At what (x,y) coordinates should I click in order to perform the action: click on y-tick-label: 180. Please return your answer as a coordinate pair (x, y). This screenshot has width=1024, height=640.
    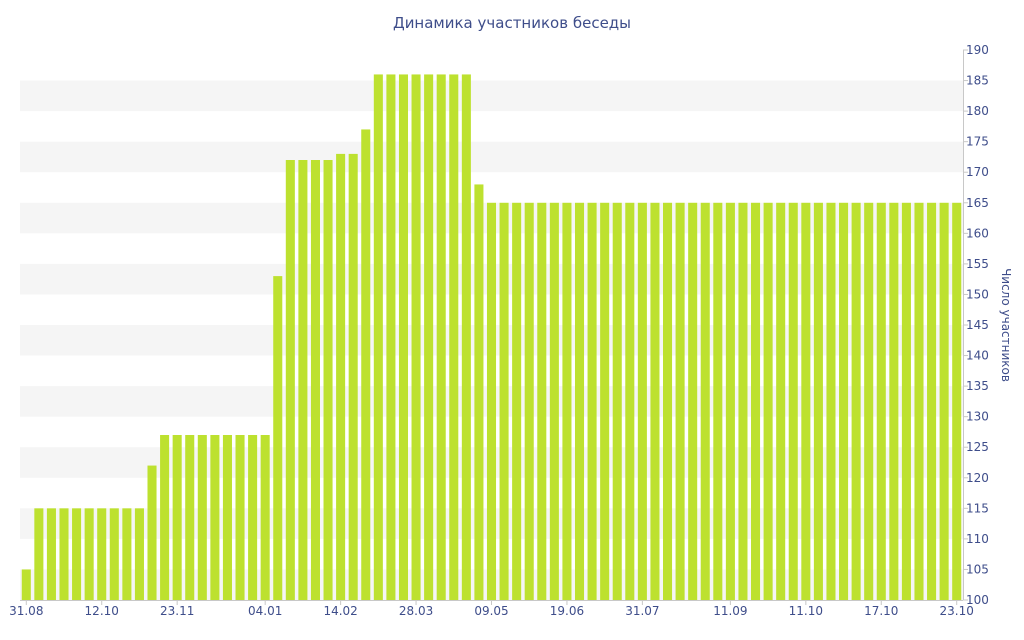
    Looking at the image, I should click on (977, 111).